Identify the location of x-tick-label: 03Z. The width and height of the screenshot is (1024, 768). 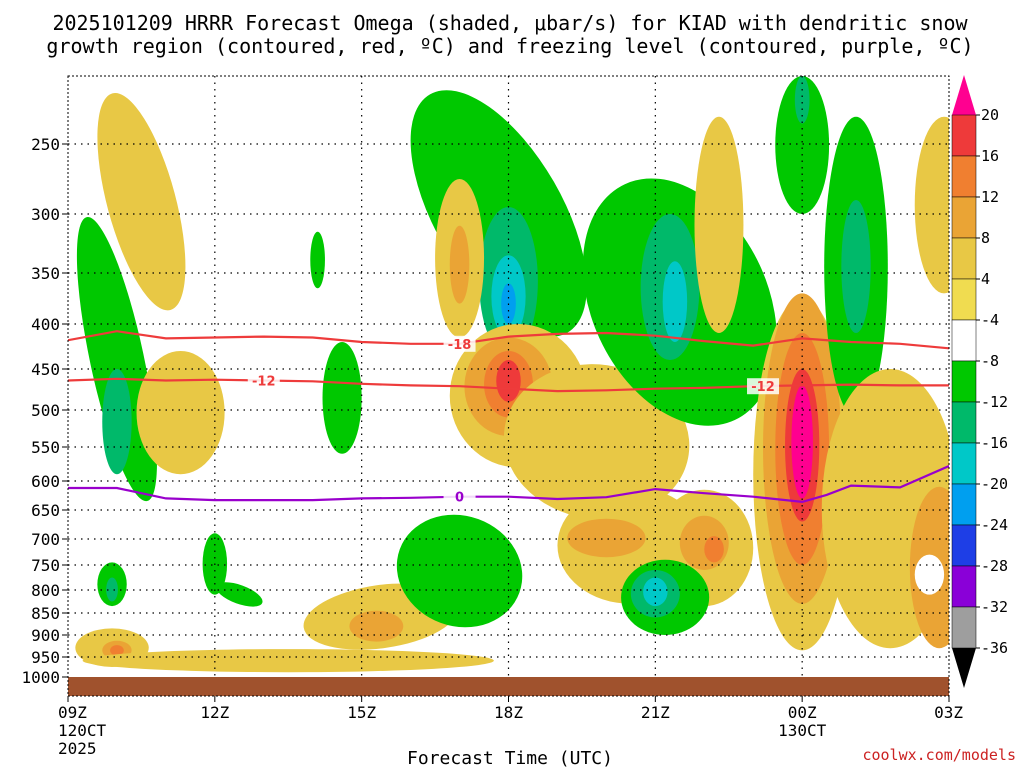
(948, 712).